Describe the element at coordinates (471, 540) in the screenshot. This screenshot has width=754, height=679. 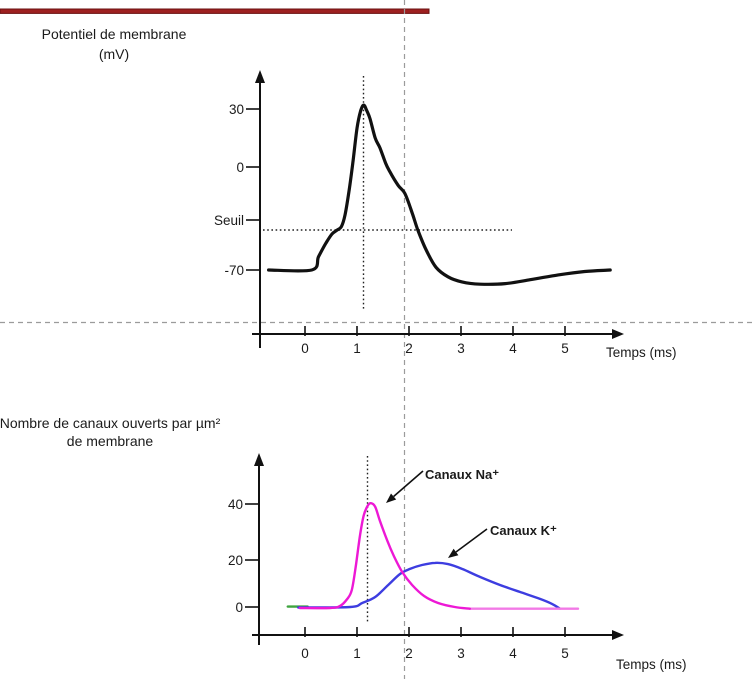
I see `k-label-arrow-line` at that location.